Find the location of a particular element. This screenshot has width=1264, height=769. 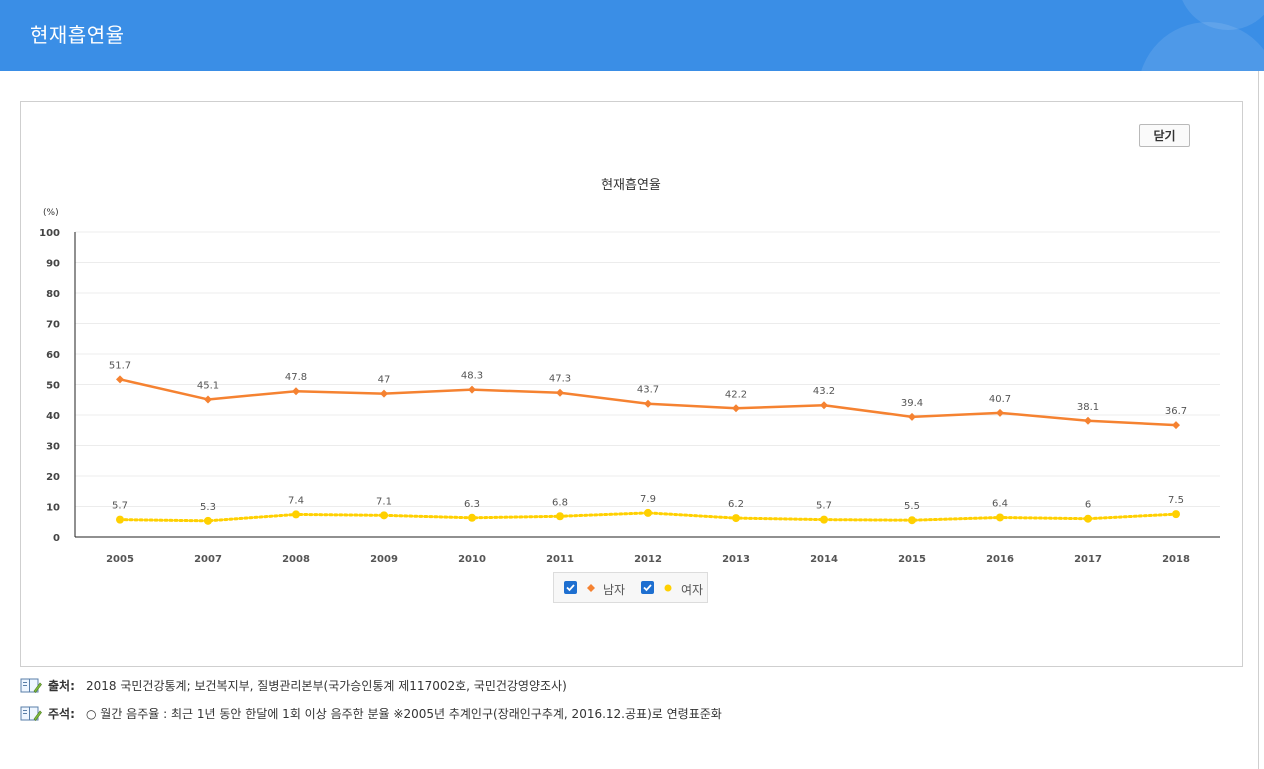

y-axis-label: (%) is located at coordinates (51, 213).